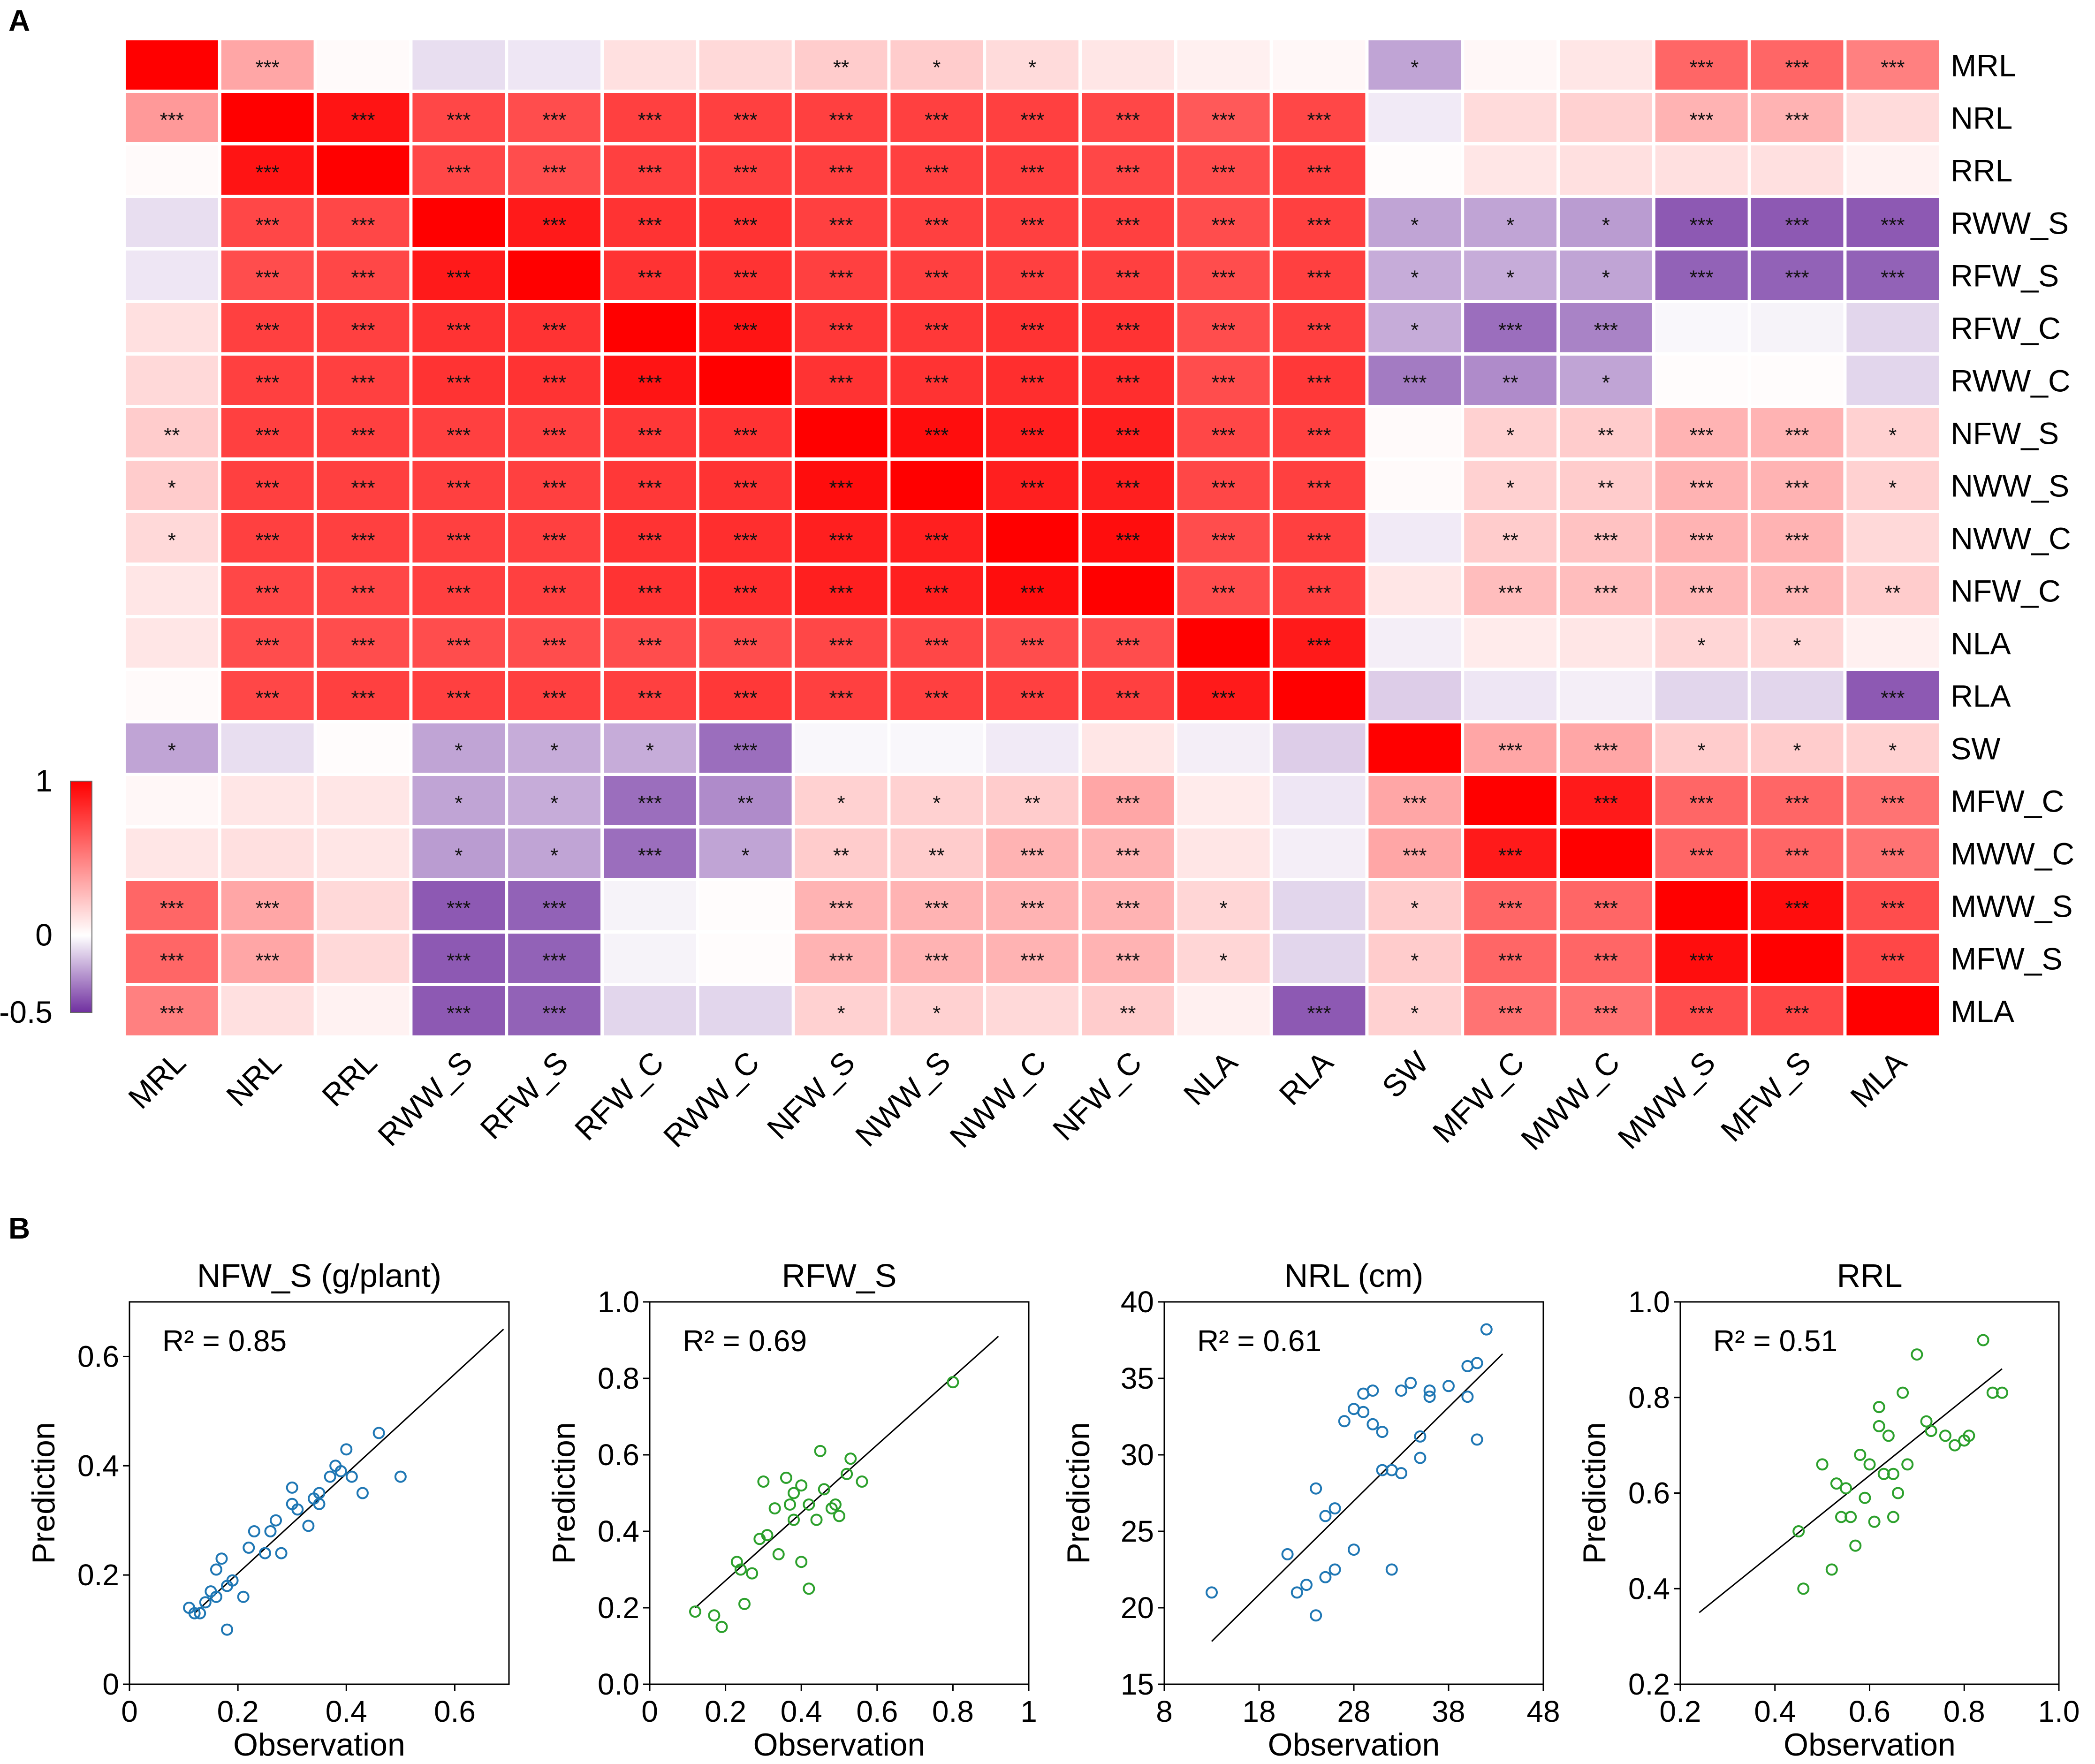  What do you see at coordinates (1354, 1275) in the screenshot?
I see `scatter-title: NRL (cm)` at bounding box center [1354, 1275].